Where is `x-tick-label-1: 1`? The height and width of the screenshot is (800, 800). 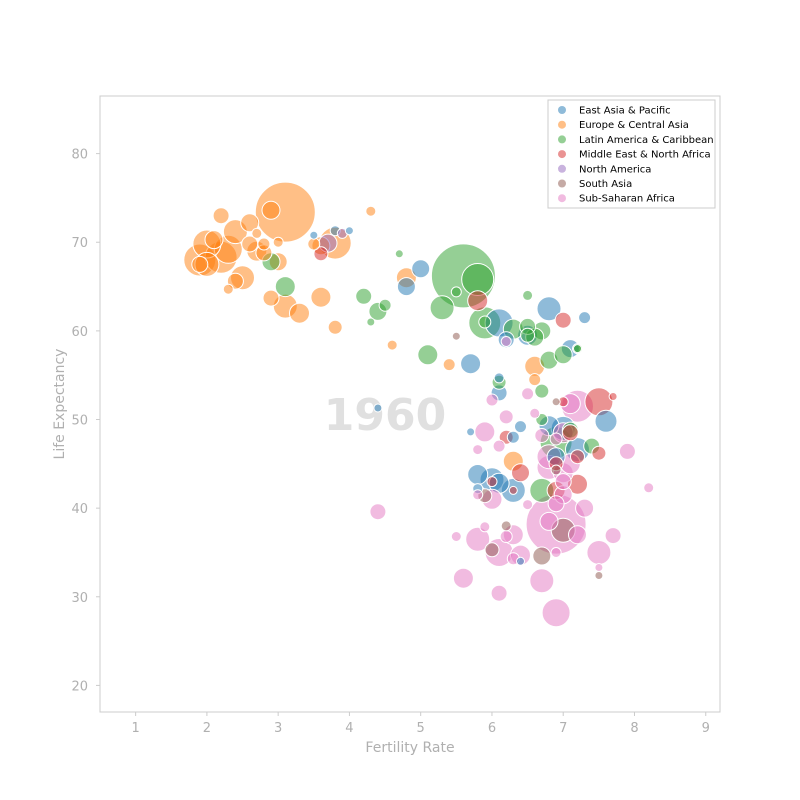
x-tick-label-1: 1 is located at coordinates (135, 728).